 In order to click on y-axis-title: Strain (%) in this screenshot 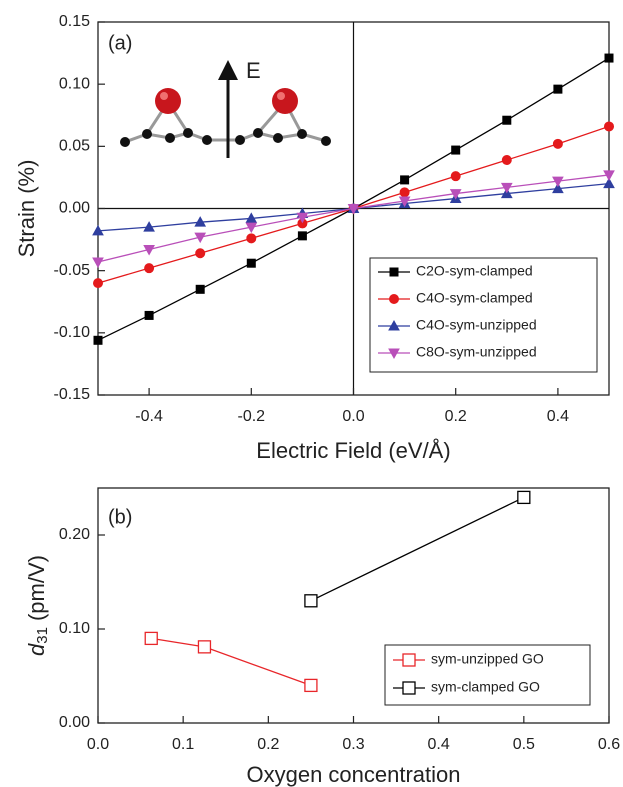, I will do `click(26, 209)`.